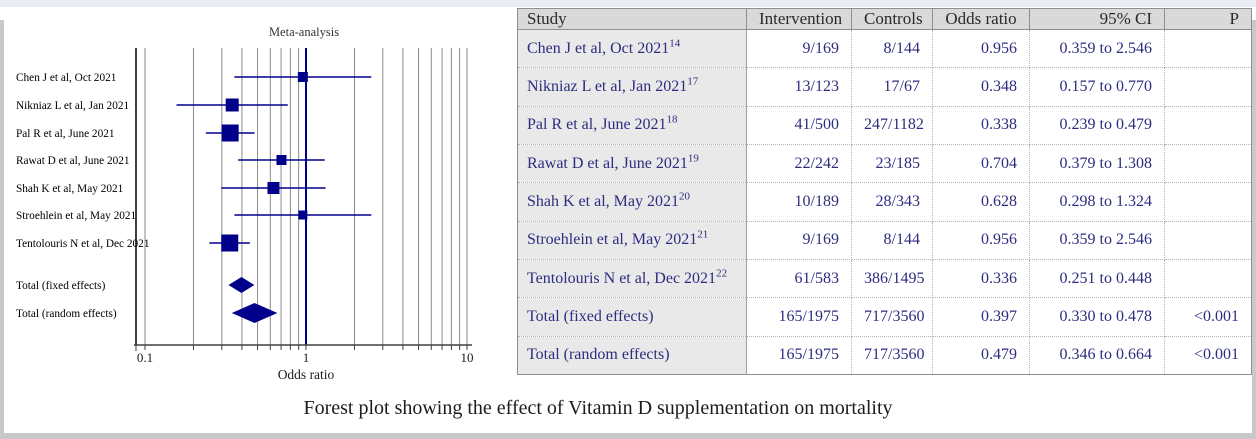 The width and height of the screenshot is (1256, 439). Describe the element at coordinates (632, 87) in the screenshot. I see `cell-study: Nikniaz L et al, Jan 202117` at that location.